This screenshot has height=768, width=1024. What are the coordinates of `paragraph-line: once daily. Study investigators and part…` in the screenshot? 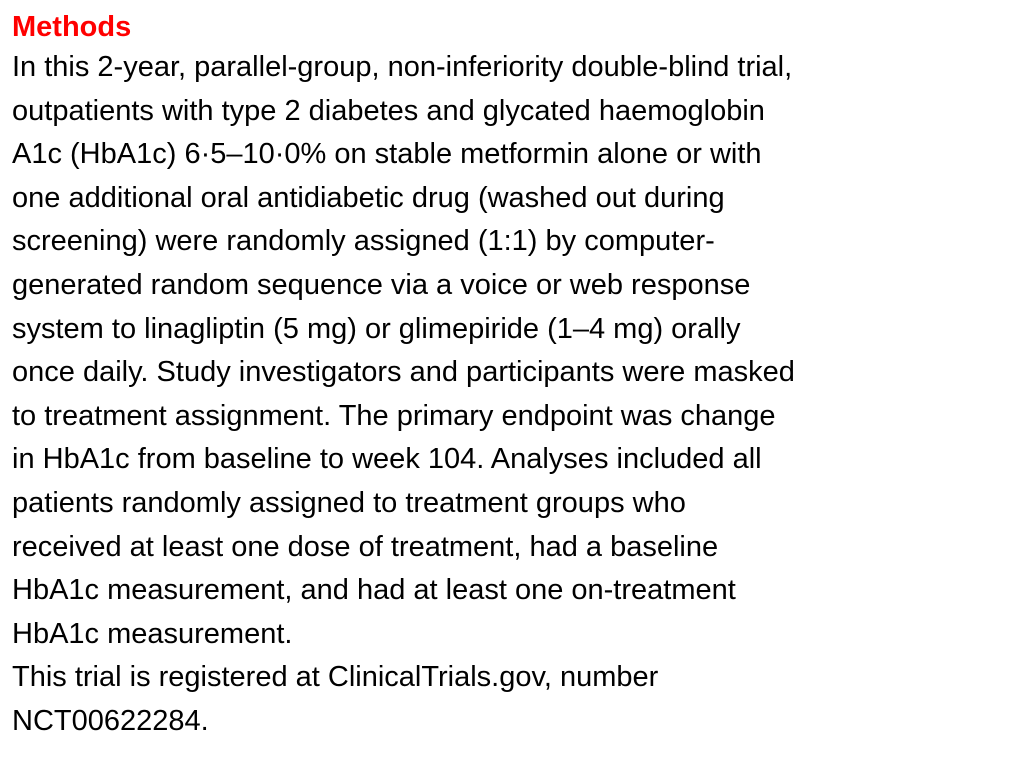 It's located at (403, 372).